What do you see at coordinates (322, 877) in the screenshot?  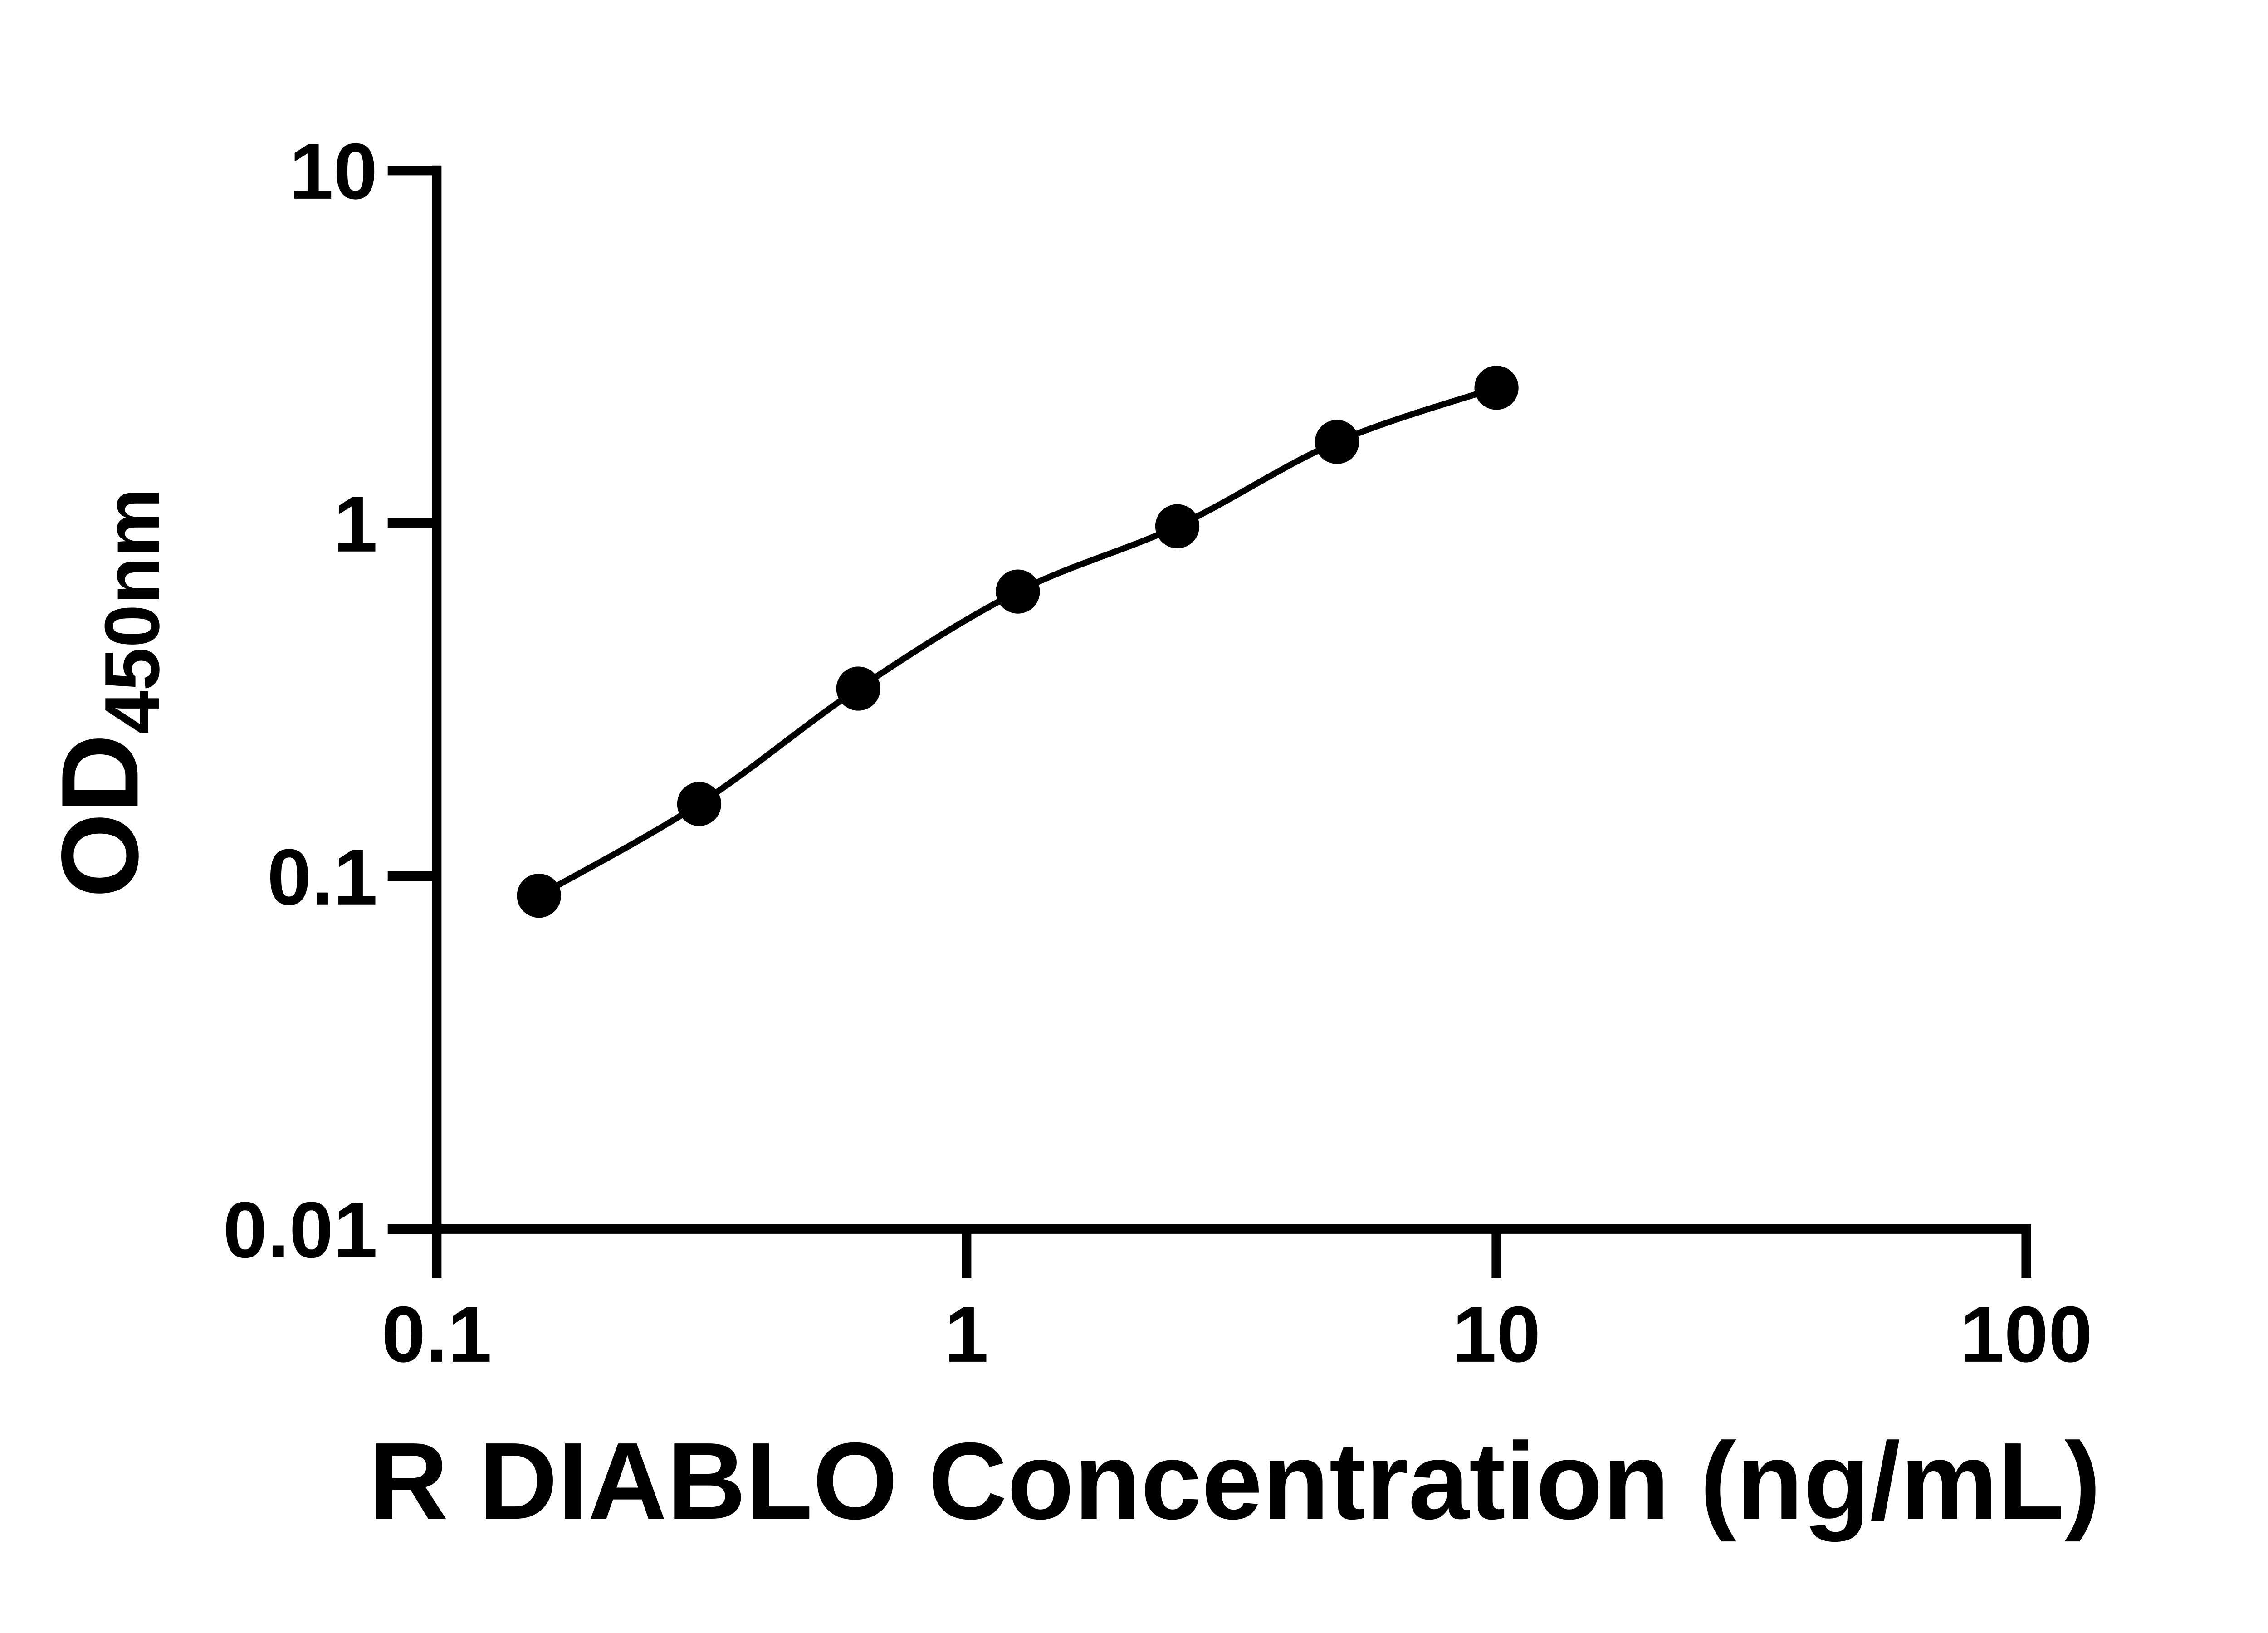 I see `y-tick-label-0.1: 0.1` at bounding box center [322, 877].